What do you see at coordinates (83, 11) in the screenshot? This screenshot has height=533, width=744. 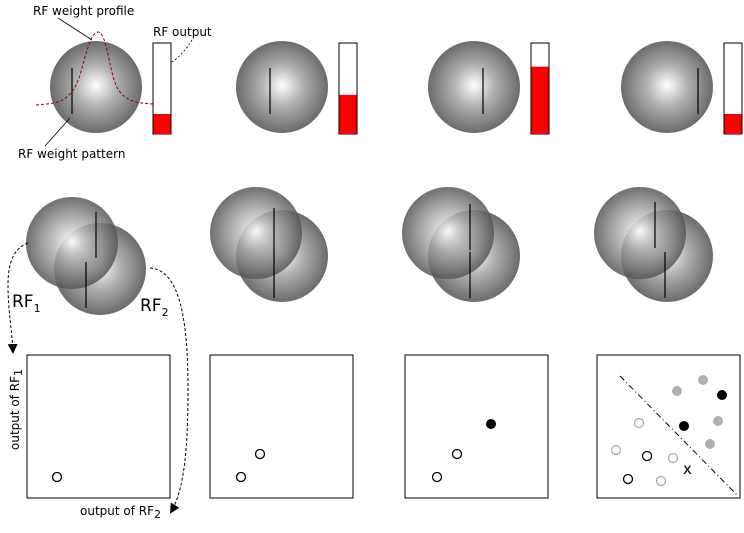 I see `weight-profile-label: RF weight profile` at bounding box center [83, 11].